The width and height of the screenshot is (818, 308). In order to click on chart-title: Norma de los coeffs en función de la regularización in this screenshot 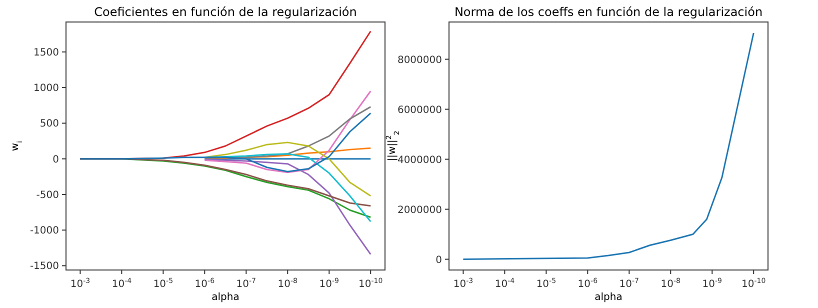, I will do `click(608, 12)`.